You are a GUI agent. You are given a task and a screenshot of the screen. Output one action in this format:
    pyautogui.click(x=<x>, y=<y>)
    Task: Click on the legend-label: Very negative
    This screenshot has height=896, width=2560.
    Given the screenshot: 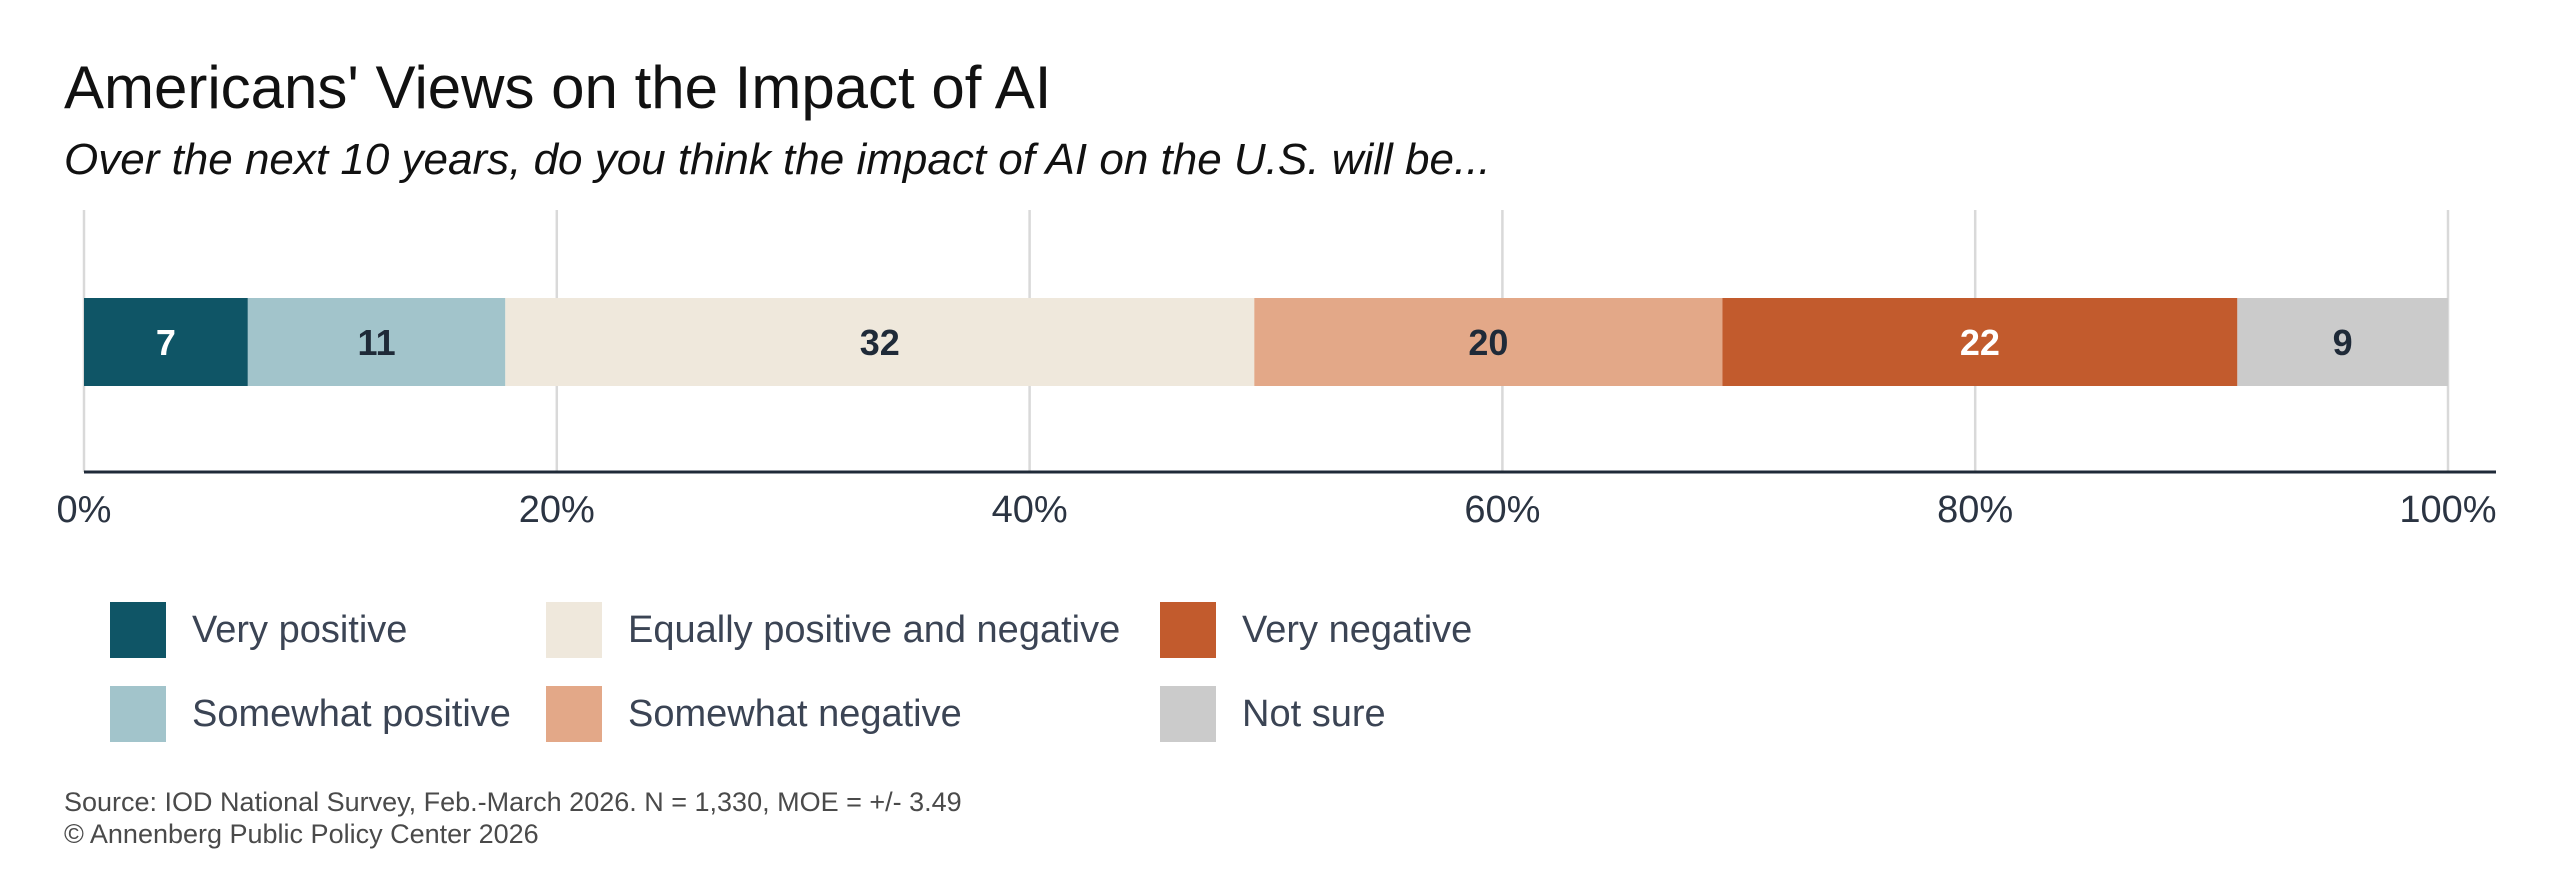 What is the action you would take?
    pyautogui.click(x=1357, y=629)
    